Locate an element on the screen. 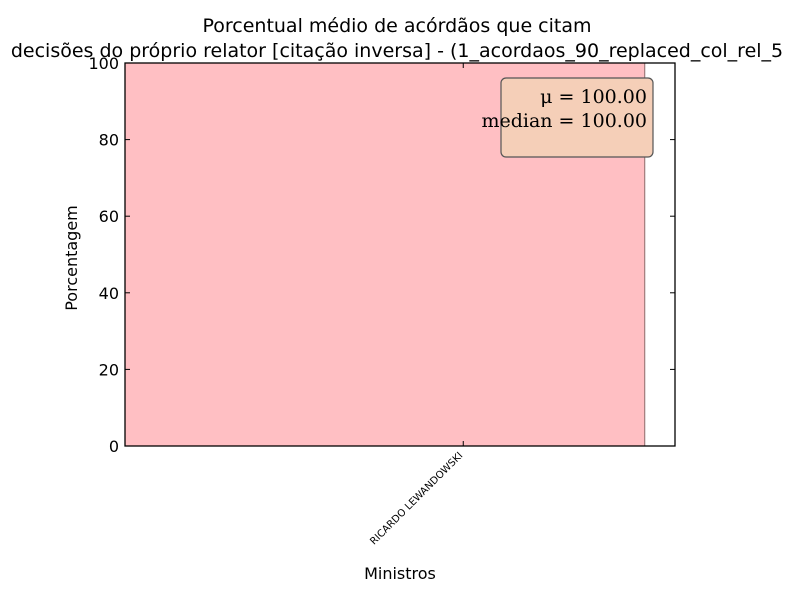 The image size is (800, 600). stats-mean-label: μ = 100.00 is located at coordinates (593, 97).